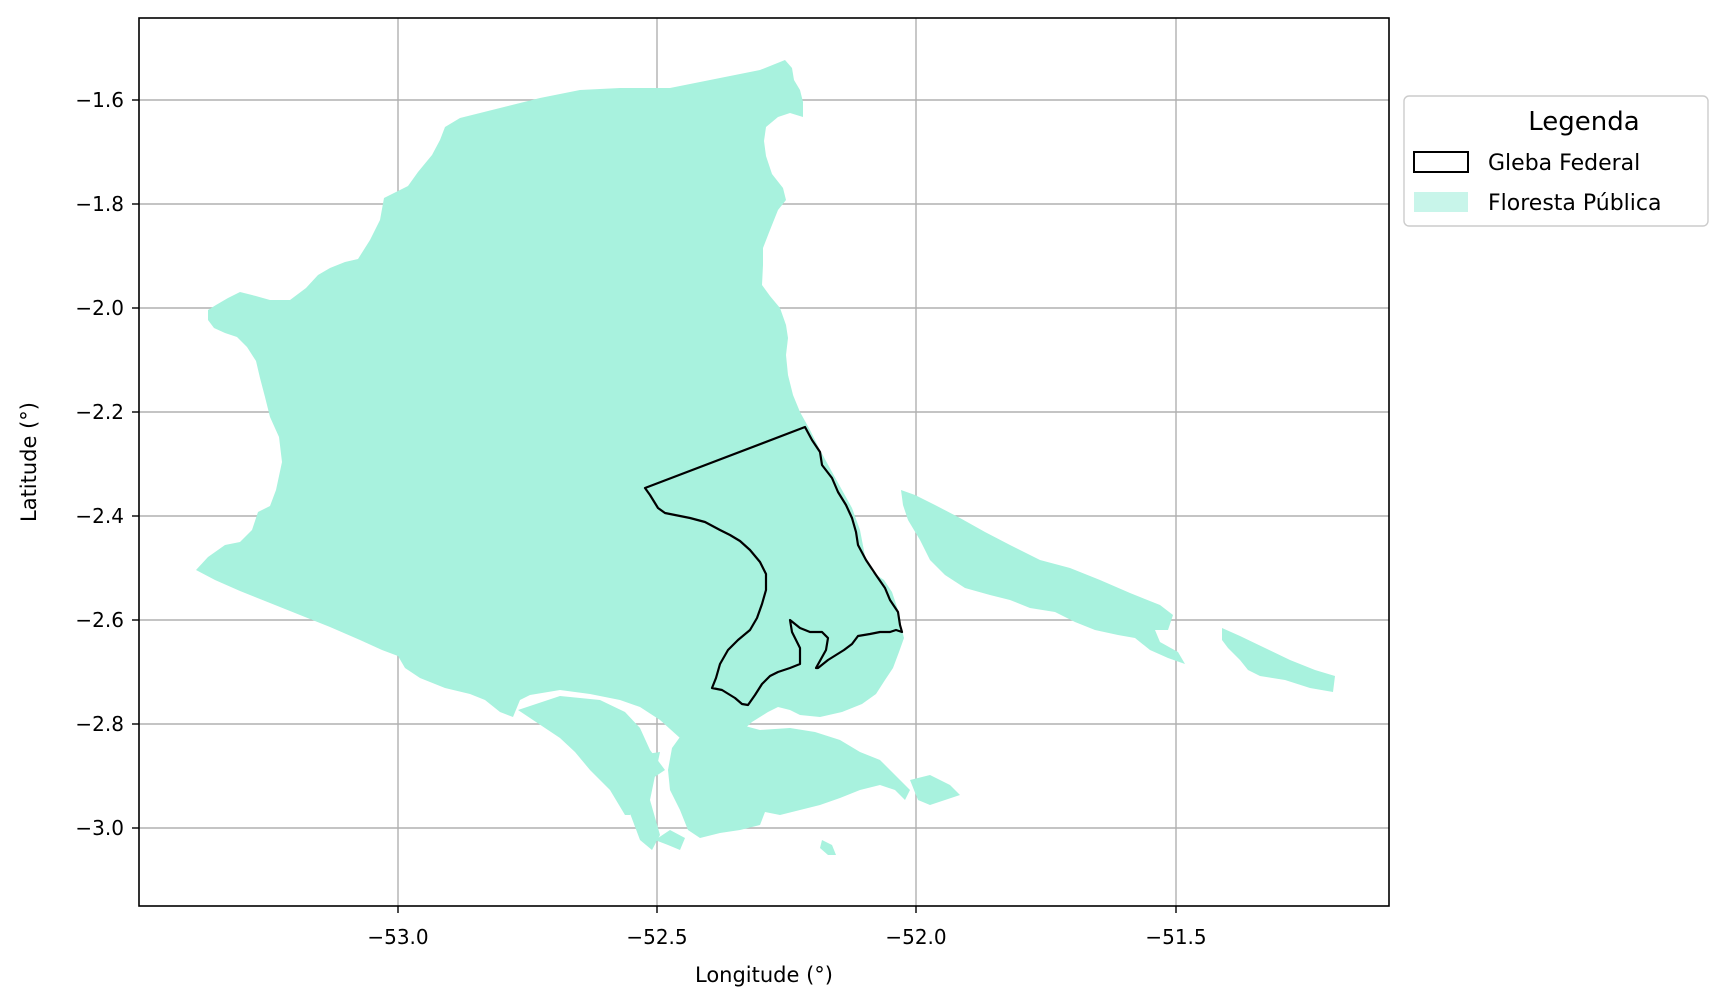 The image size is (1725, 1006). What do you see at coordinates (1441, 202) in the screenshot?
I see `legend-swatch-floresta-publica` at bounding box center [1441, 202].